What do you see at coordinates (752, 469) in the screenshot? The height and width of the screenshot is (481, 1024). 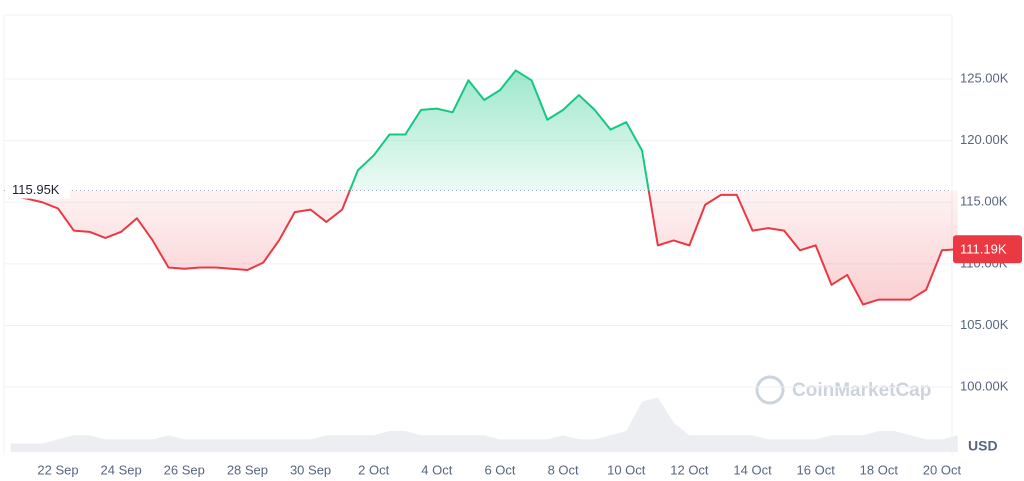 I see `x-tick-label: 14 Oct` at bounding box center [752, 469].